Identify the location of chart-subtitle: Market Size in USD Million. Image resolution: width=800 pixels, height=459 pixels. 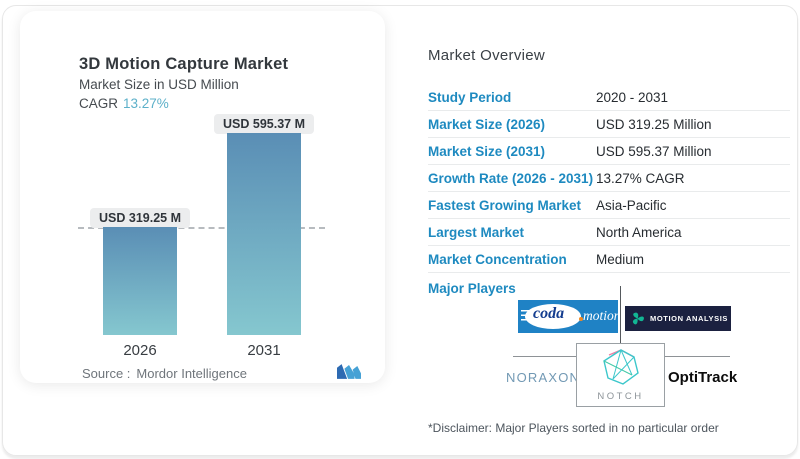
(159, 84).